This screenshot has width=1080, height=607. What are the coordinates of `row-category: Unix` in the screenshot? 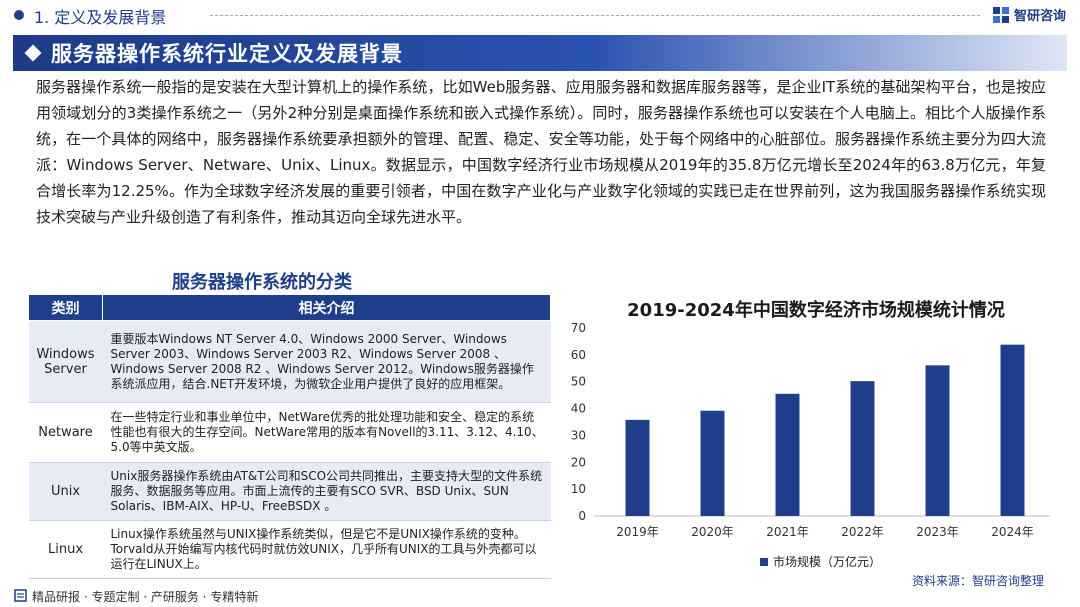 It's located at (65, 491).